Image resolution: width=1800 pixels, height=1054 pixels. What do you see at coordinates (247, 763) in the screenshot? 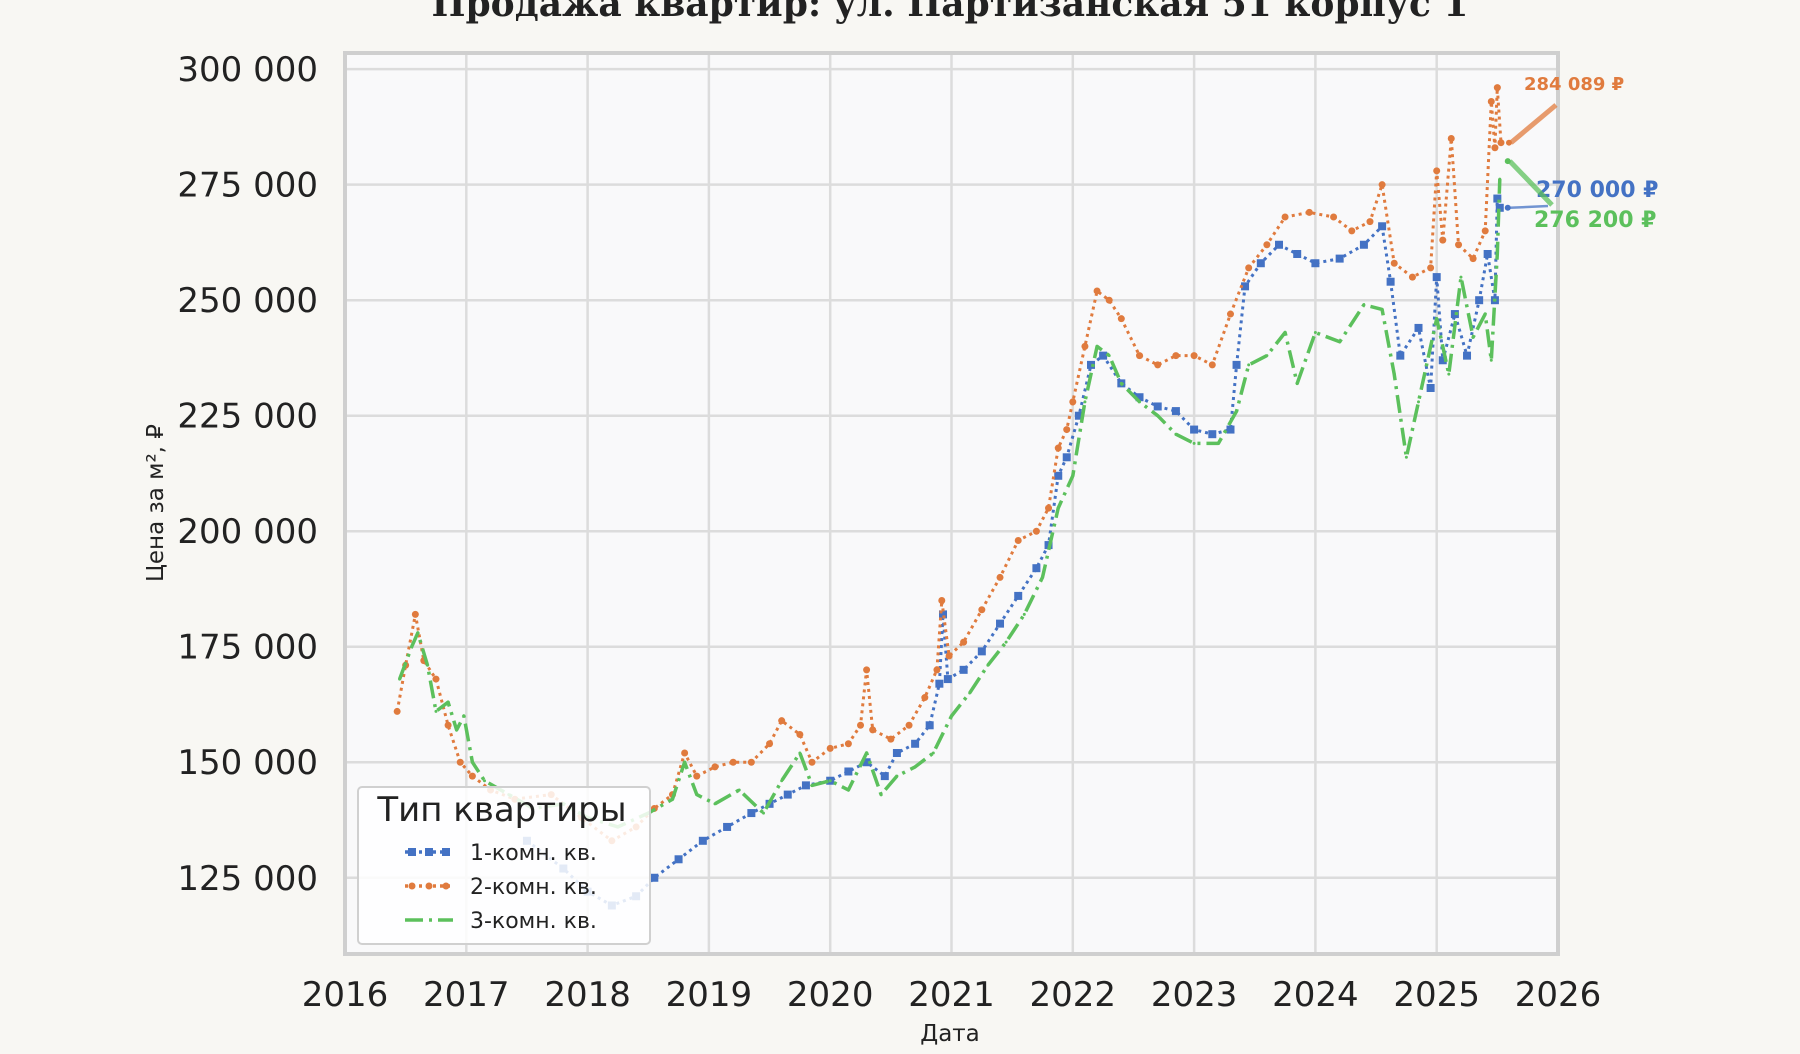
I see `y-tick-label: 150 000` at bounding box center [247, 763].